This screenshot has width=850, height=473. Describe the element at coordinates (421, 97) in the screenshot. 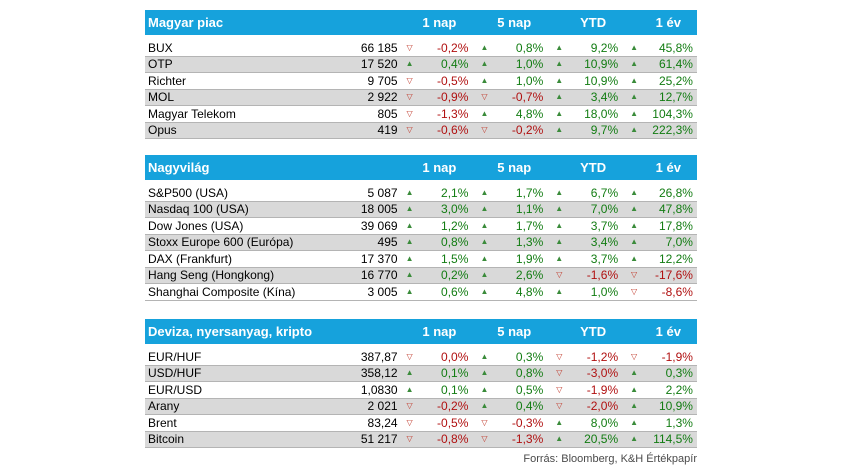

I see `table-row: MOL 2 922 ▽ -0,9% ▽ -0,7% ▲ 3,4% ▲ 12,7%` at that location.